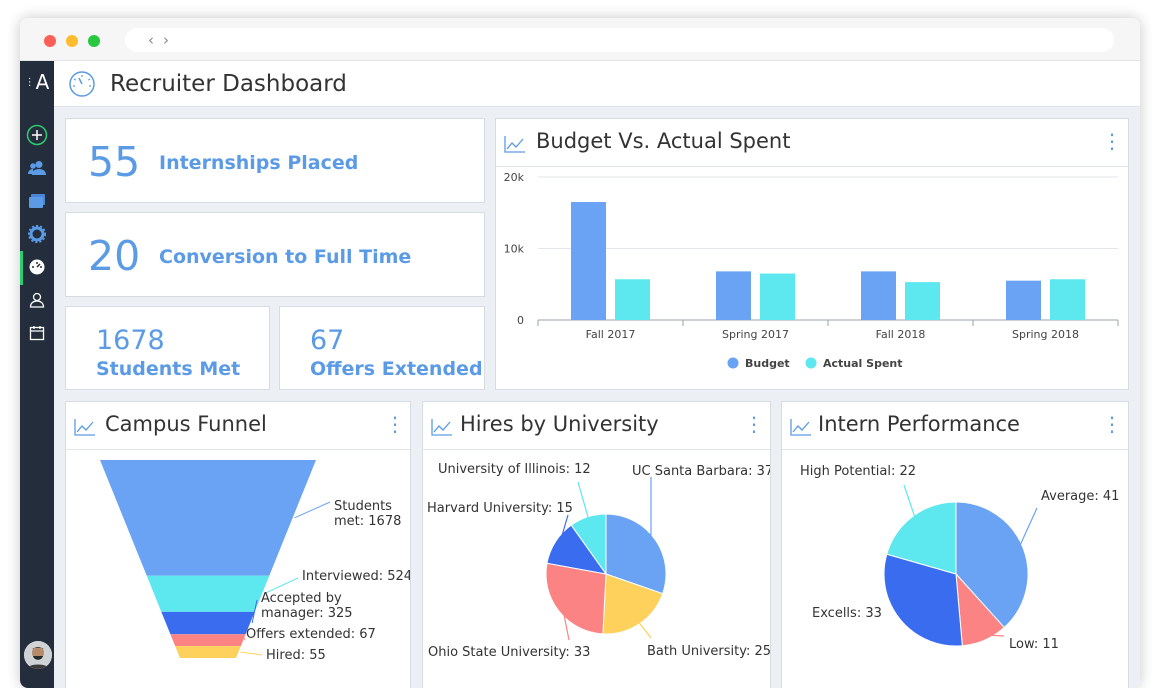 The width and height of the screenshot is (1160, 688). Describe the element at coordinates (43, 82) in the screenshot. I see `logo-letter: A` at that location.